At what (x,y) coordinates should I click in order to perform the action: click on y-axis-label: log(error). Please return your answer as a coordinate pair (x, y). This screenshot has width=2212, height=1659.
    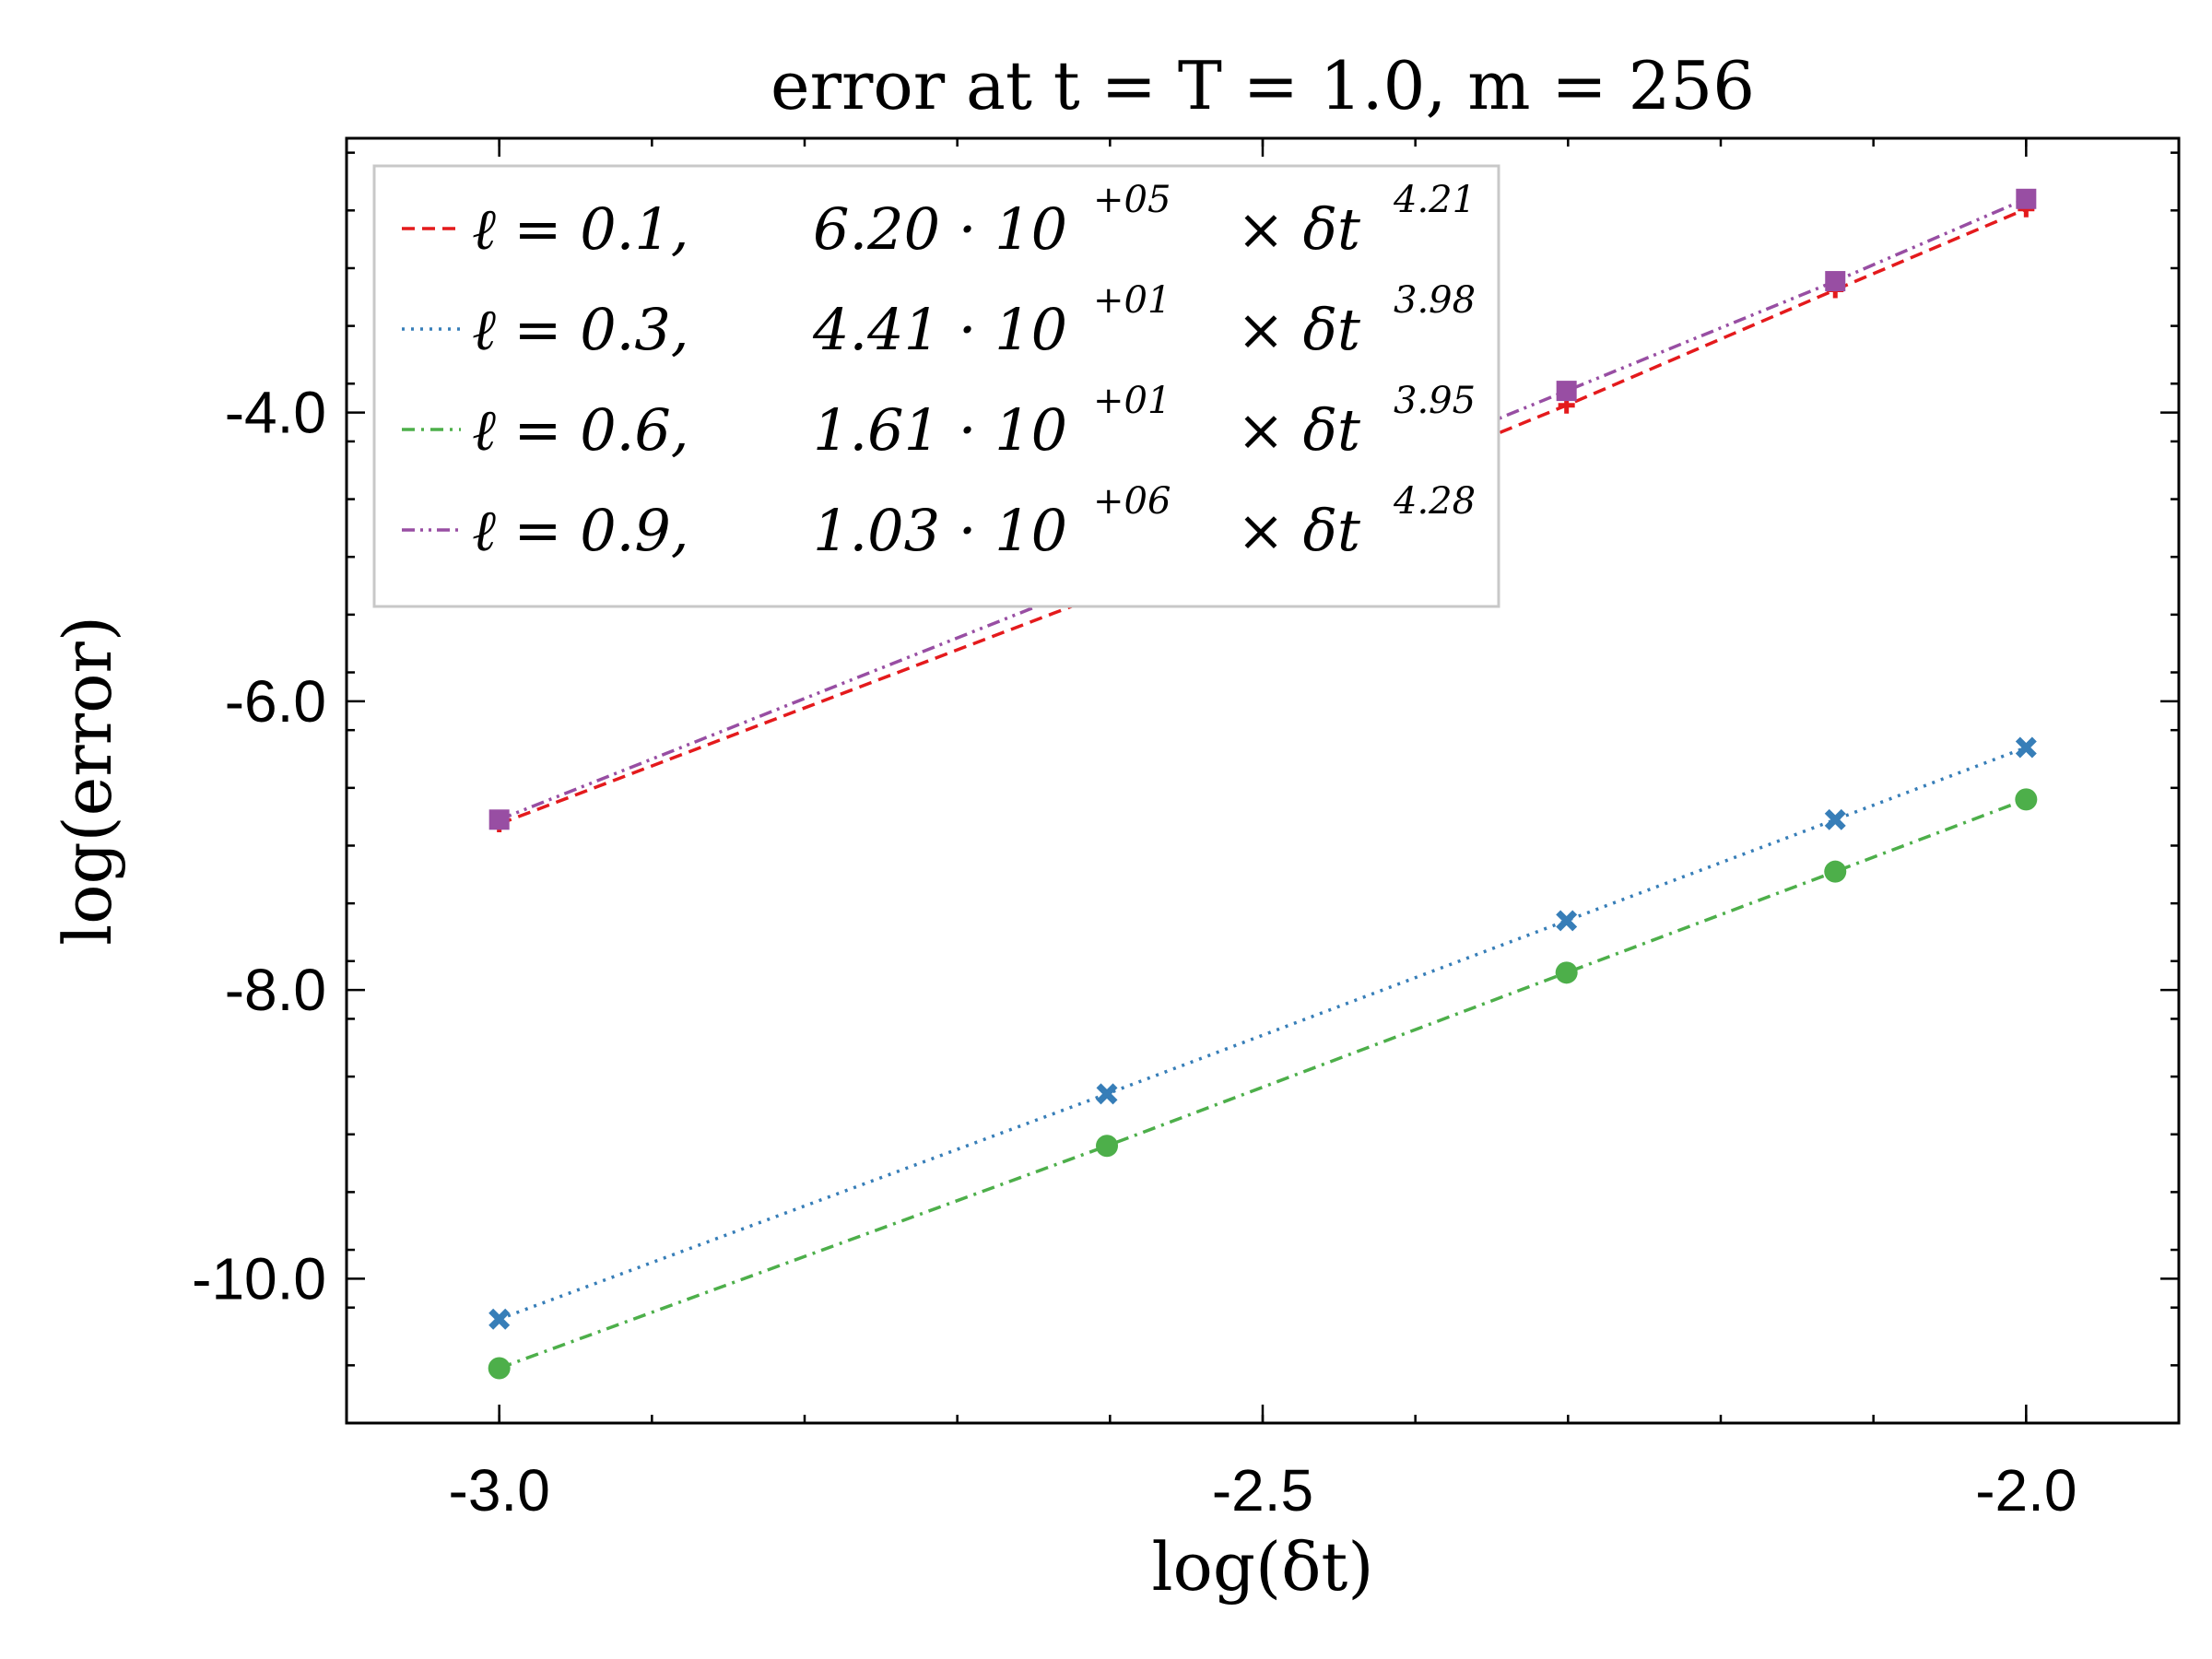
    Looking at the image, I should click on (87, 781).